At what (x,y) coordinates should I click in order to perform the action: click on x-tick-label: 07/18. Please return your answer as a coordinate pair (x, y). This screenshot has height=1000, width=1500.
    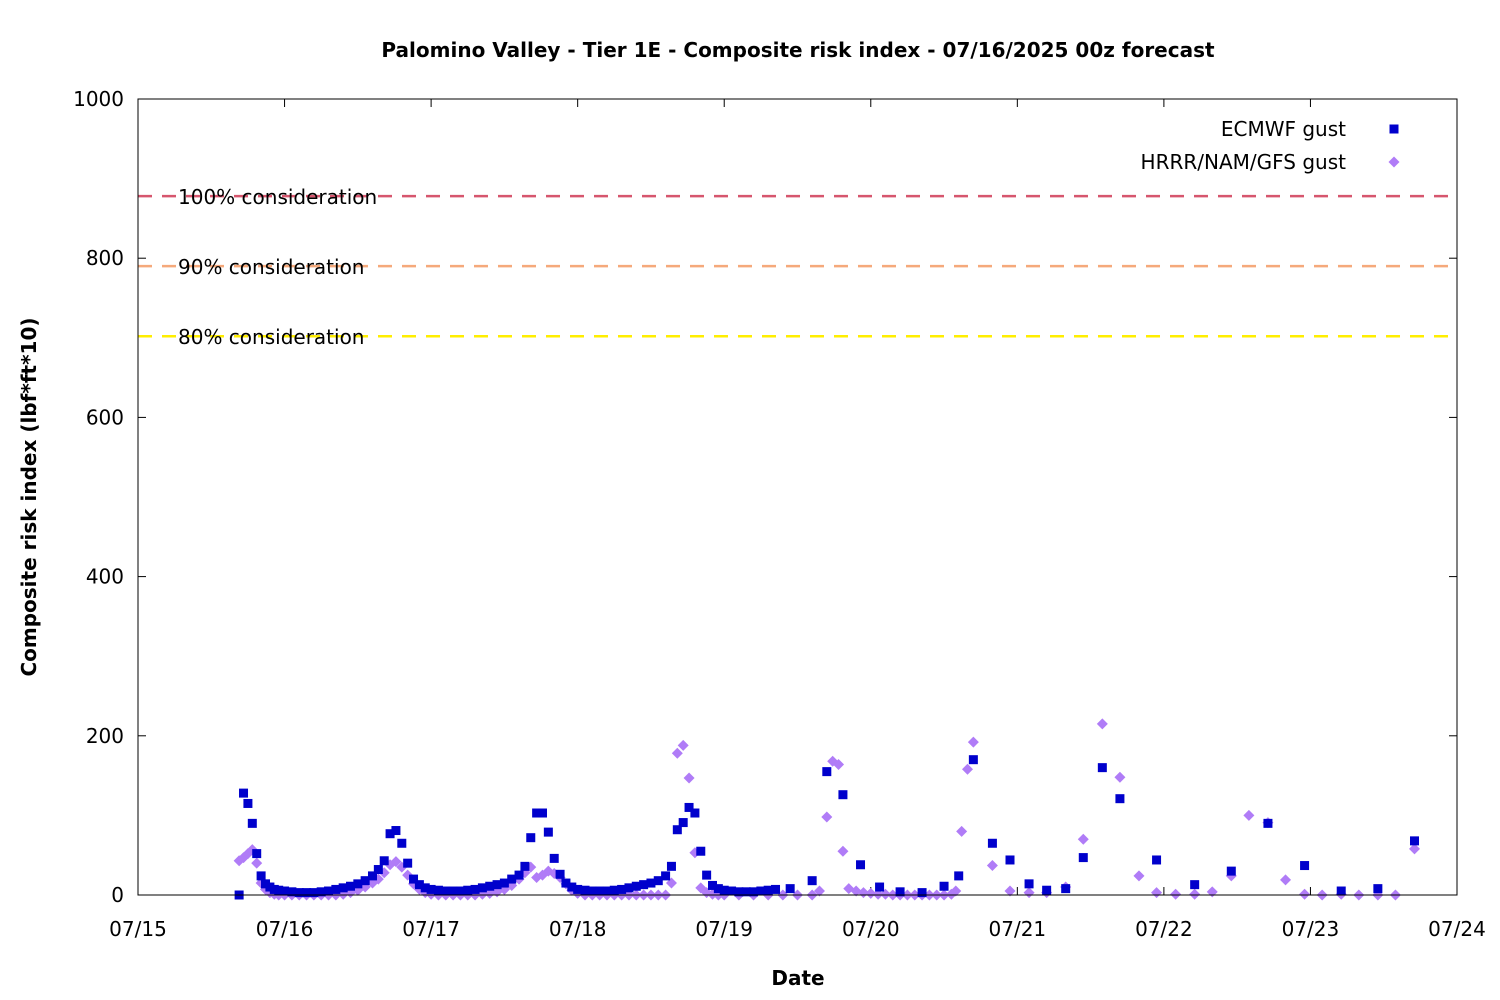
    Looking at the image, I should click on (578, 929).